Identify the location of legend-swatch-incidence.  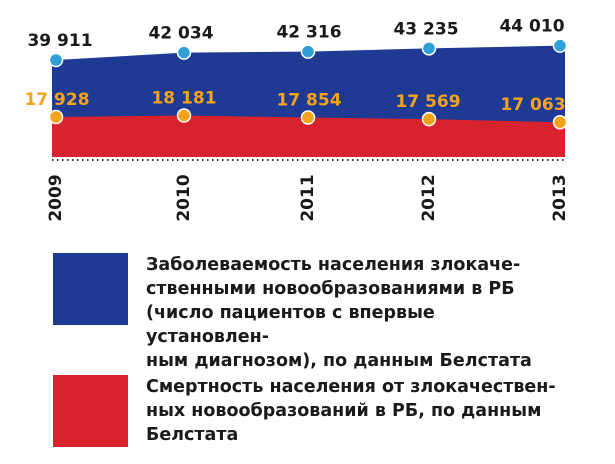
(90, 289).